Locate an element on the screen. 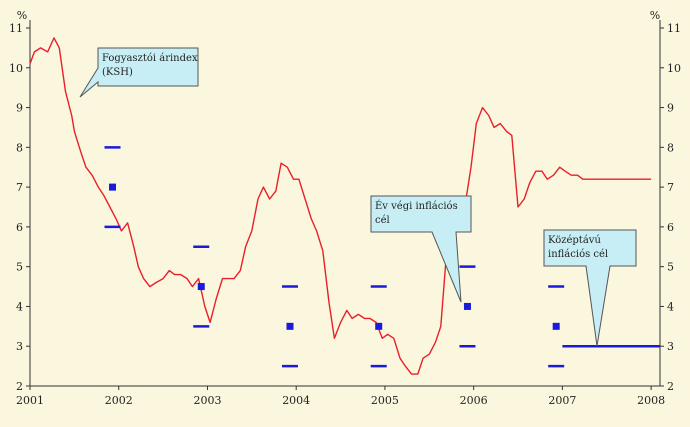  callout-bubble: Középtávú inflációs cél is located at coordinates (590, 288).